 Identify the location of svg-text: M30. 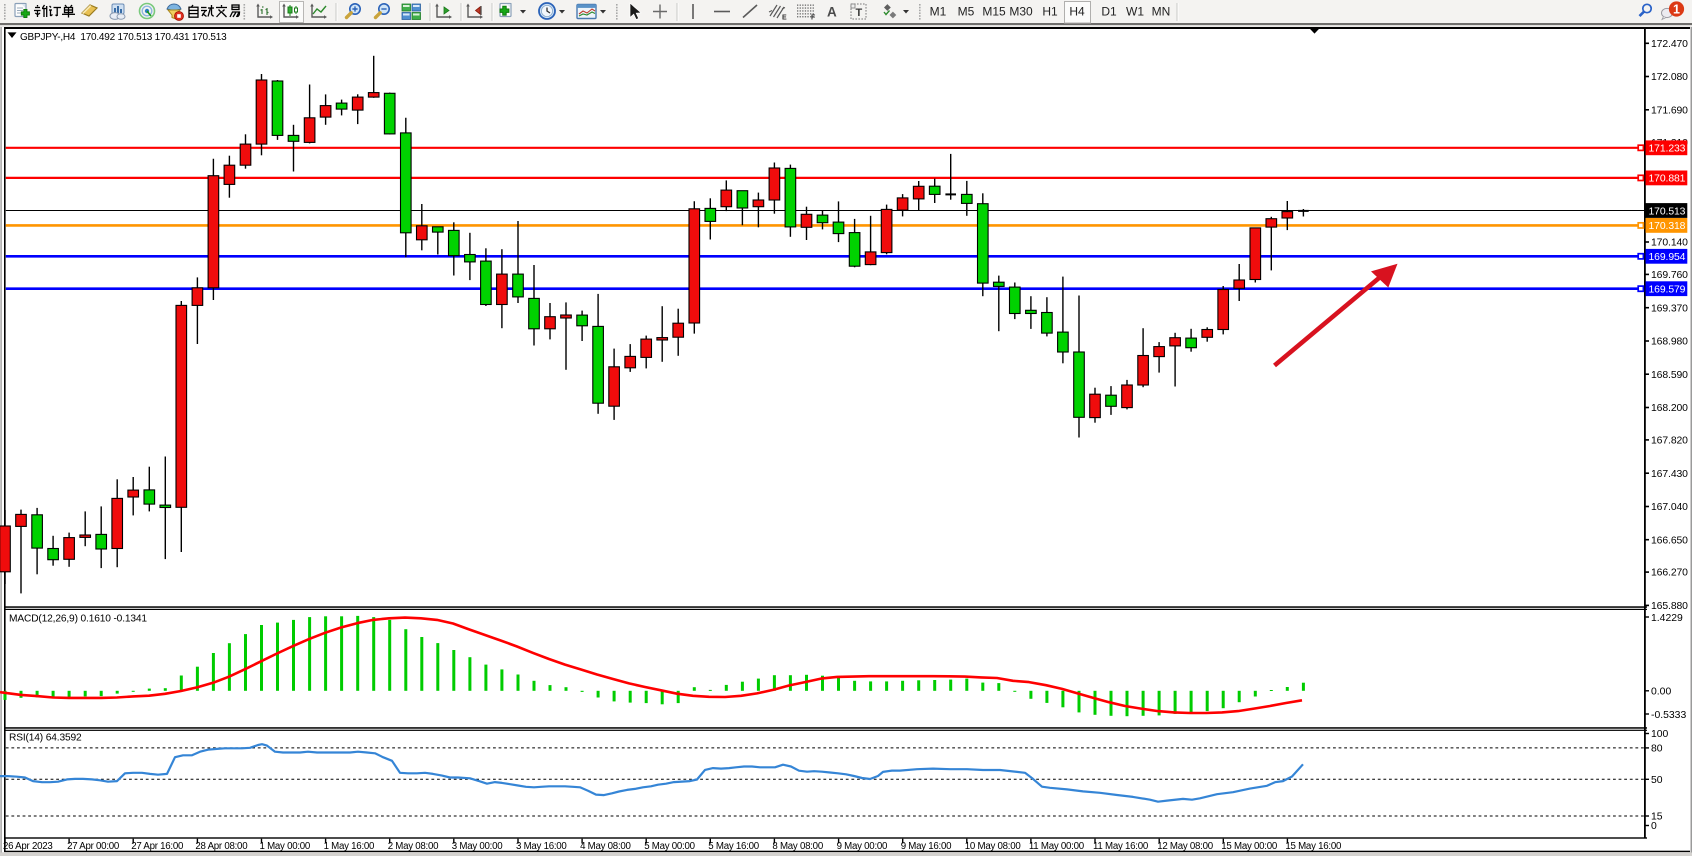
(1021, 12).